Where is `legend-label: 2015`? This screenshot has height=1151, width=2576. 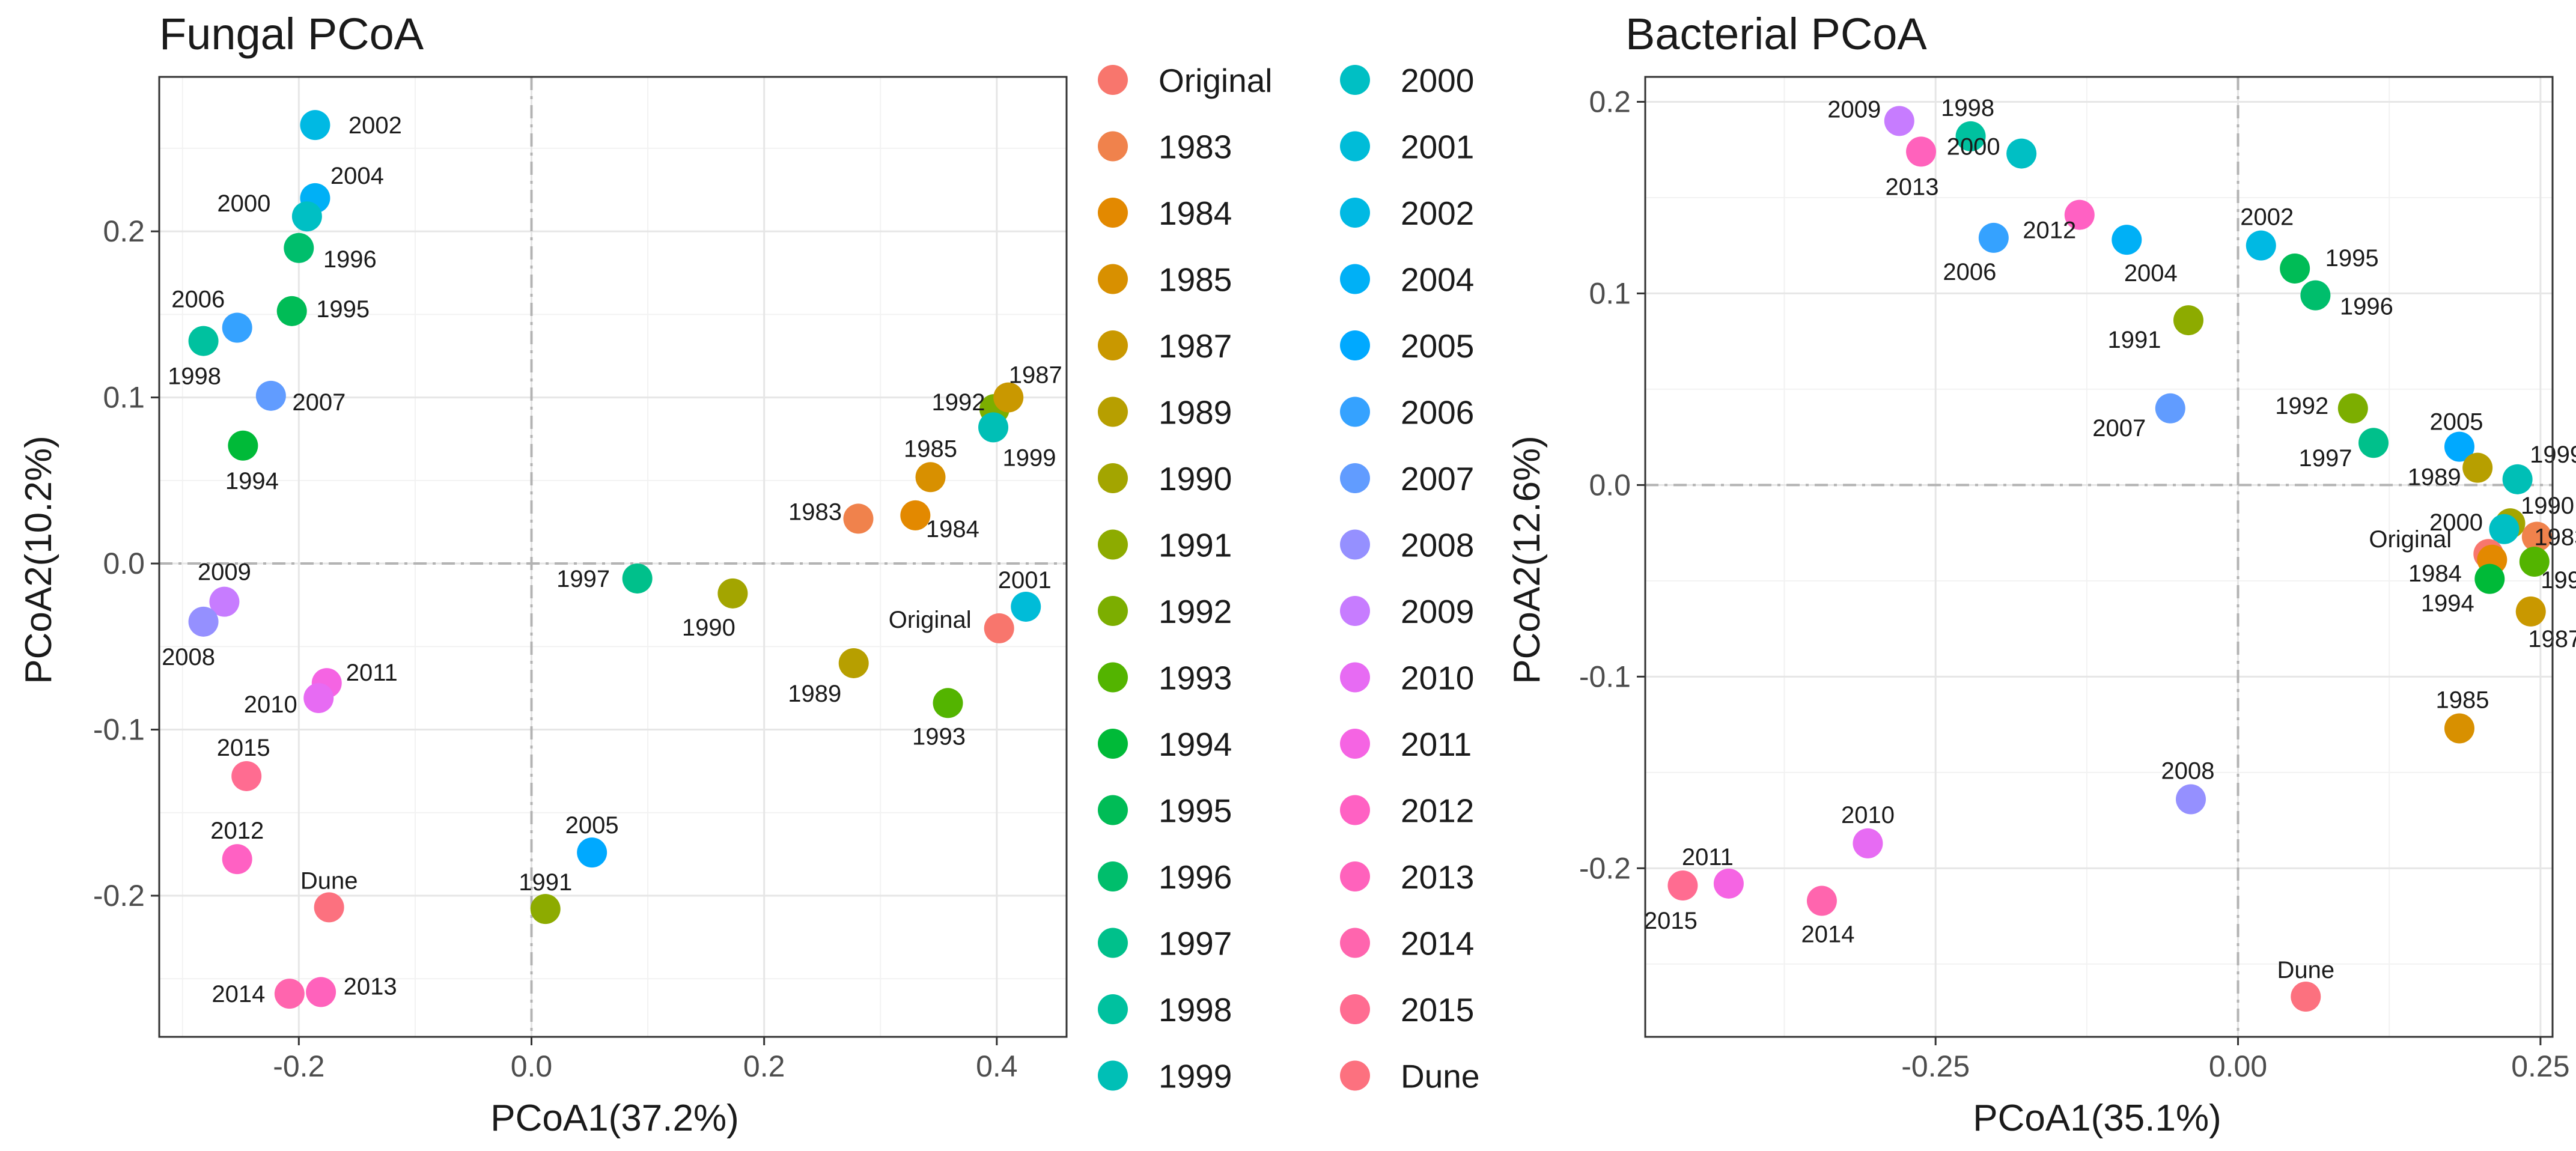 legend-label: 2015 is located at coordinates (1437, 1009).